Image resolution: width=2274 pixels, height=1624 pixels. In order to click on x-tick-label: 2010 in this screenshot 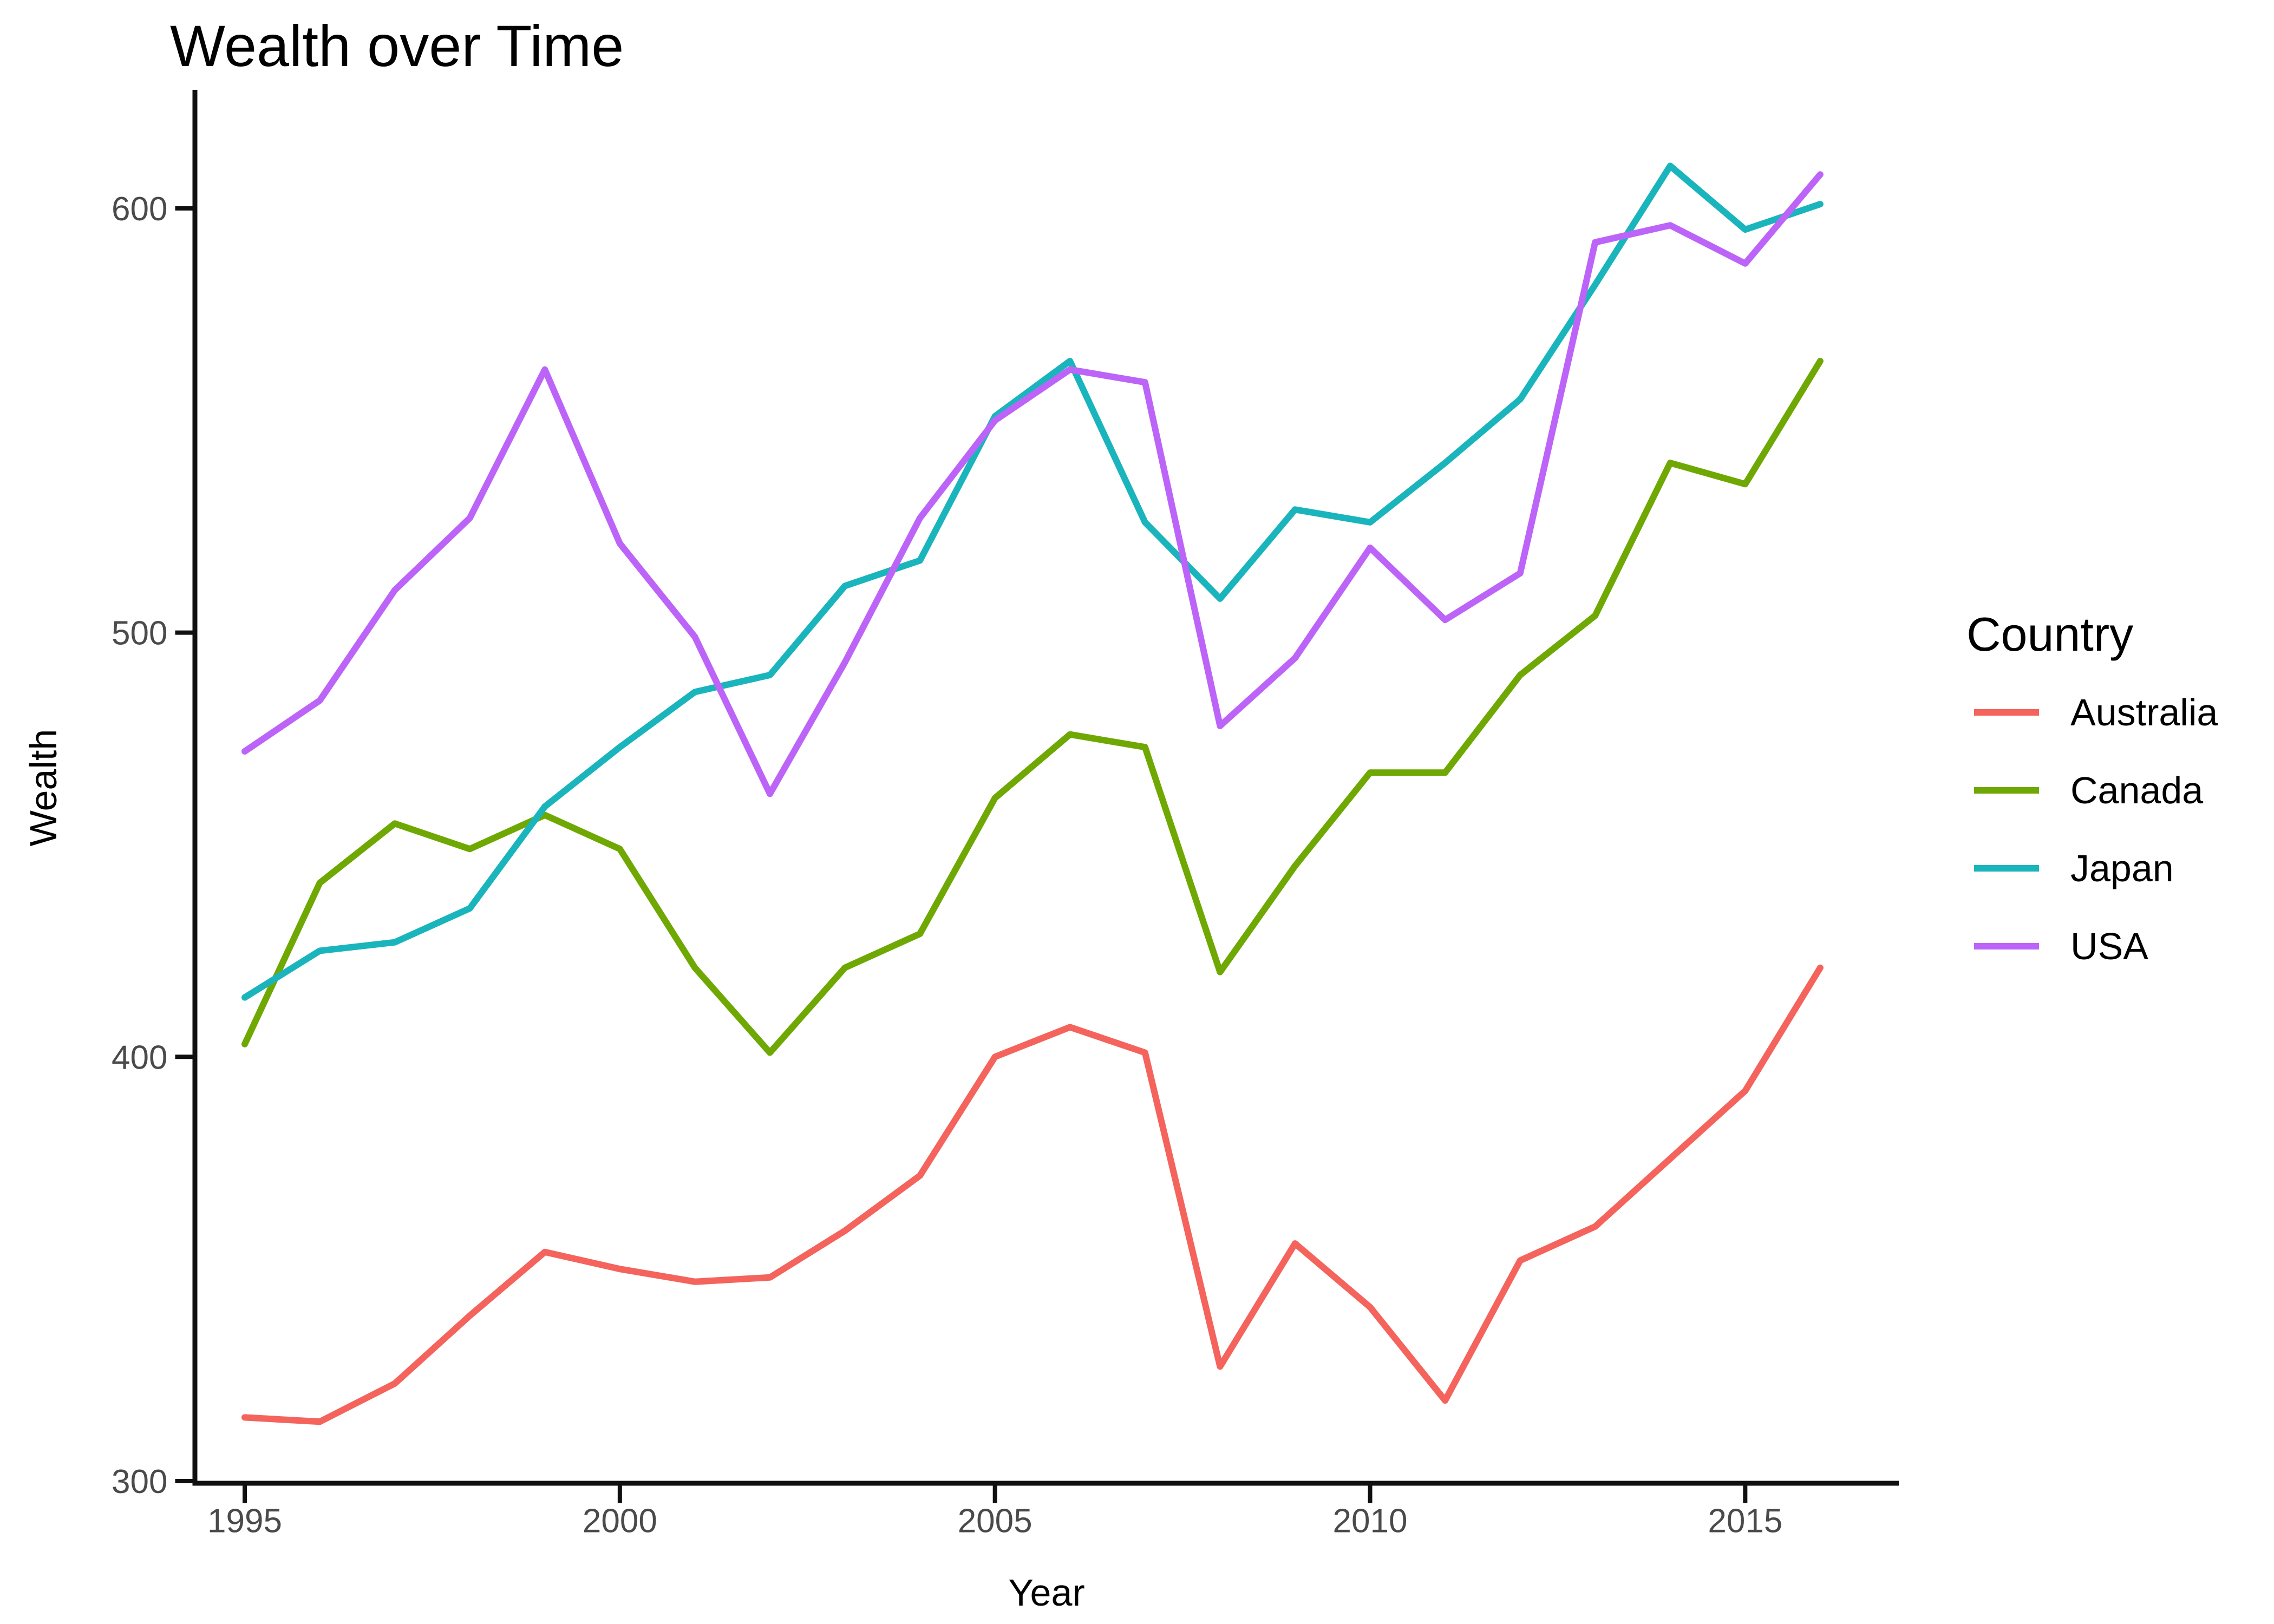, I will do `click(1371, 1521)`.